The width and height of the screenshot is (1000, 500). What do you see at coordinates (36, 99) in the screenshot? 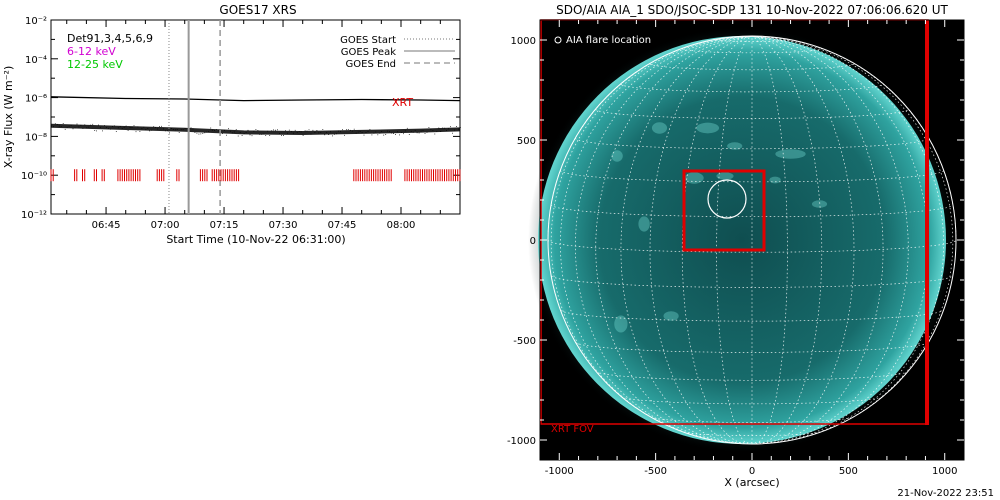
I see `goes-ytick-label: 10⁻⁶` at bounding box center [36, 99].